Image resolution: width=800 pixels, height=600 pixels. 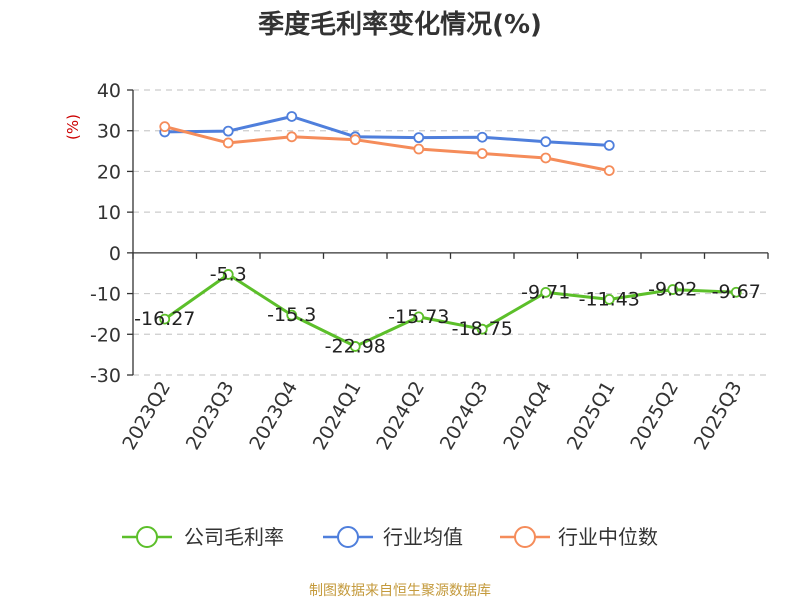 I want to click on data-label: -9.71, so click(x=545, y=292).